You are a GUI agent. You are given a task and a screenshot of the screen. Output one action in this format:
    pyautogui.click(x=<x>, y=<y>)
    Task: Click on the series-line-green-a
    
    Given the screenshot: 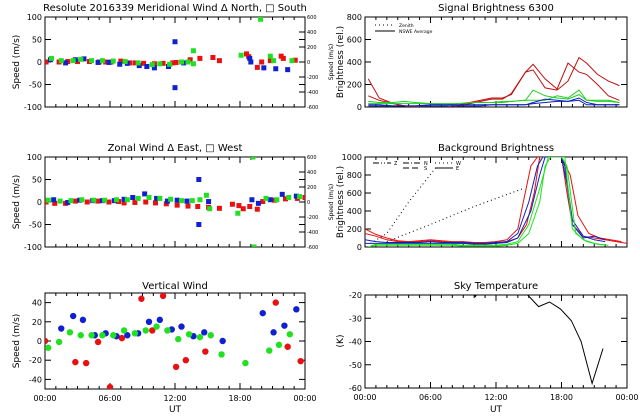 What is the action you would take?
    pyautogui.click(x=487, y=202)
    